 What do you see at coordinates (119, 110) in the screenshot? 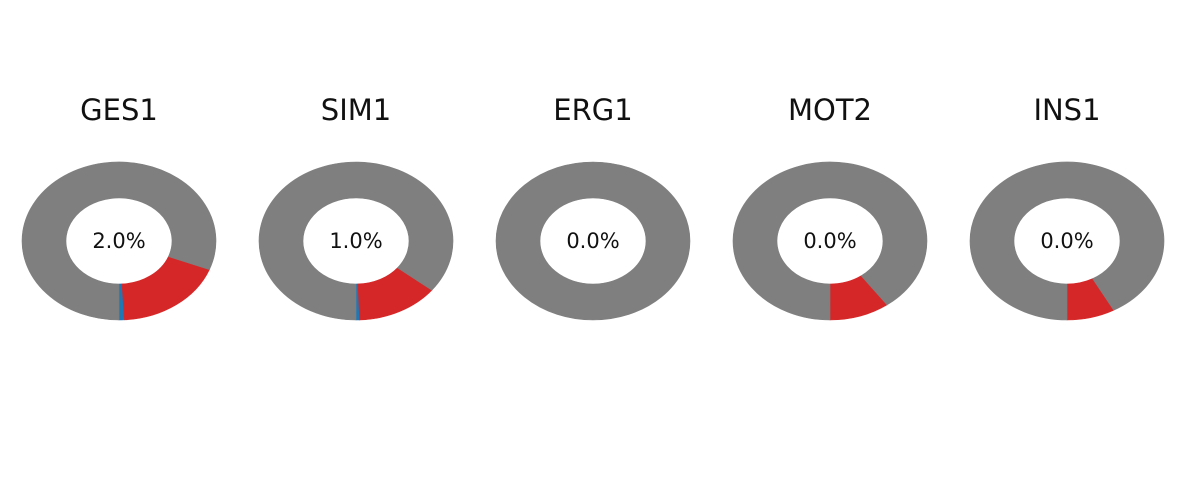
I see `donut-title: GES1` at bounding box center [119, 110].